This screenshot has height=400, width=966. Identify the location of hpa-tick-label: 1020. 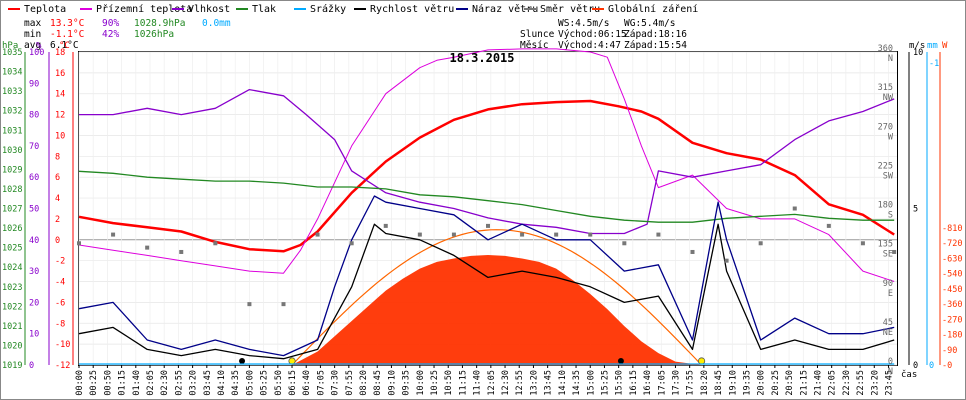
(12, 346).